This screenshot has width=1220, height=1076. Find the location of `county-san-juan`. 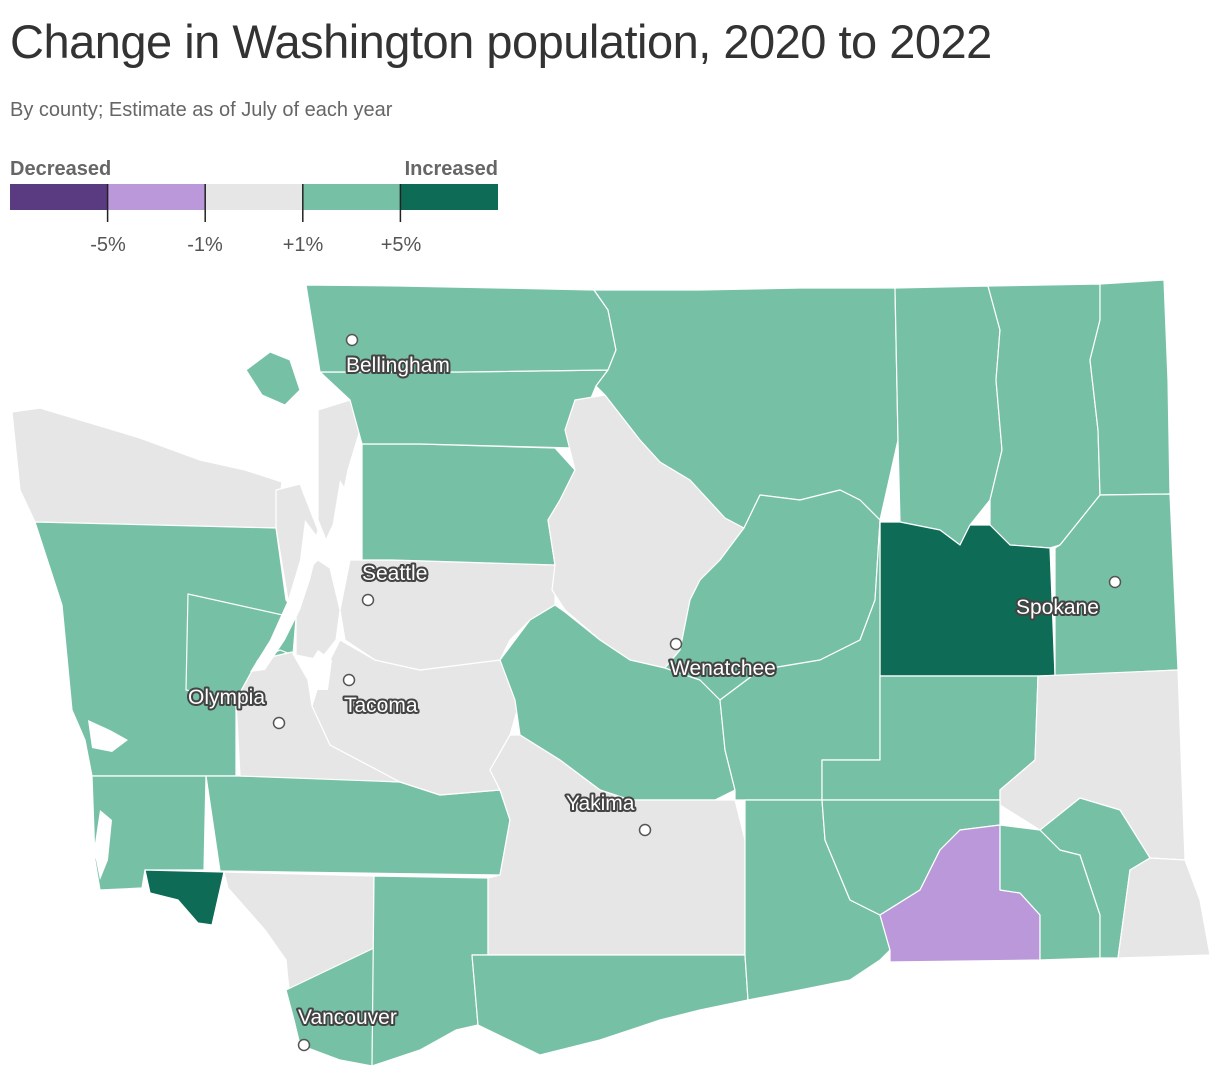

county-san-juan is located at coordinates (273, 378).